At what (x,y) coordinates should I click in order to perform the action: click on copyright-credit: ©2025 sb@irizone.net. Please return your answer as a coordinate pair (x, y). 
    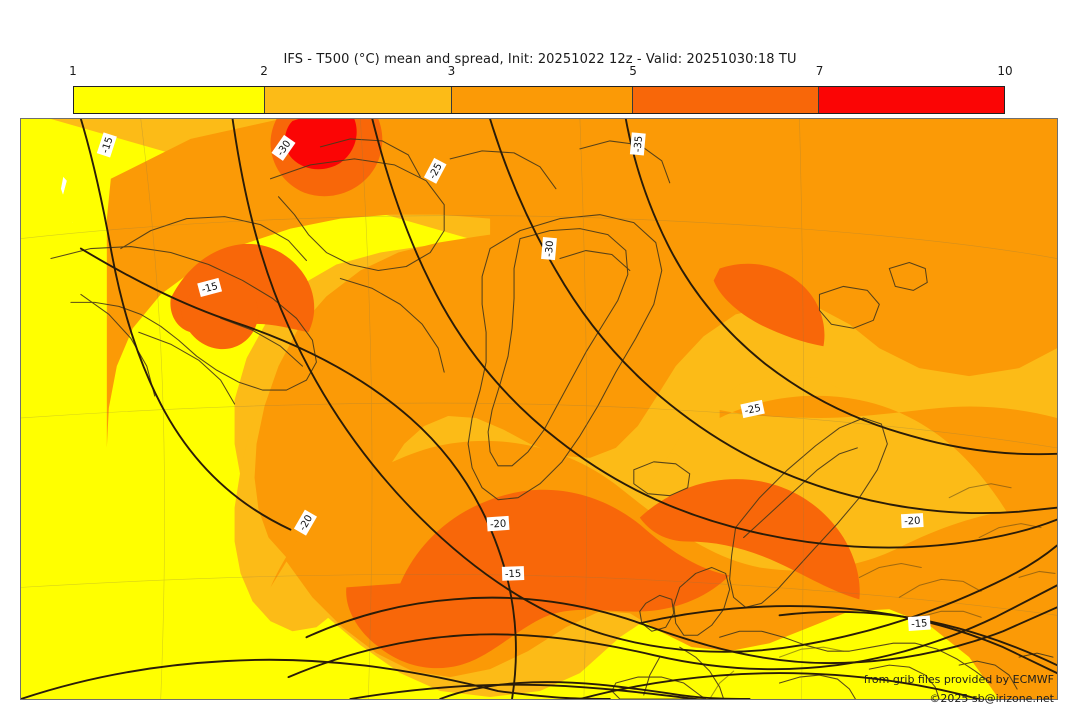
    Looking at the image, I should click on (991, 698).